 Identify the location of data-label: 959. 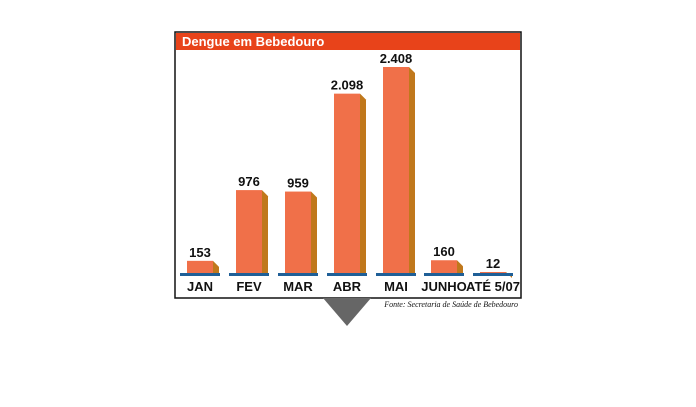
(298, 183).